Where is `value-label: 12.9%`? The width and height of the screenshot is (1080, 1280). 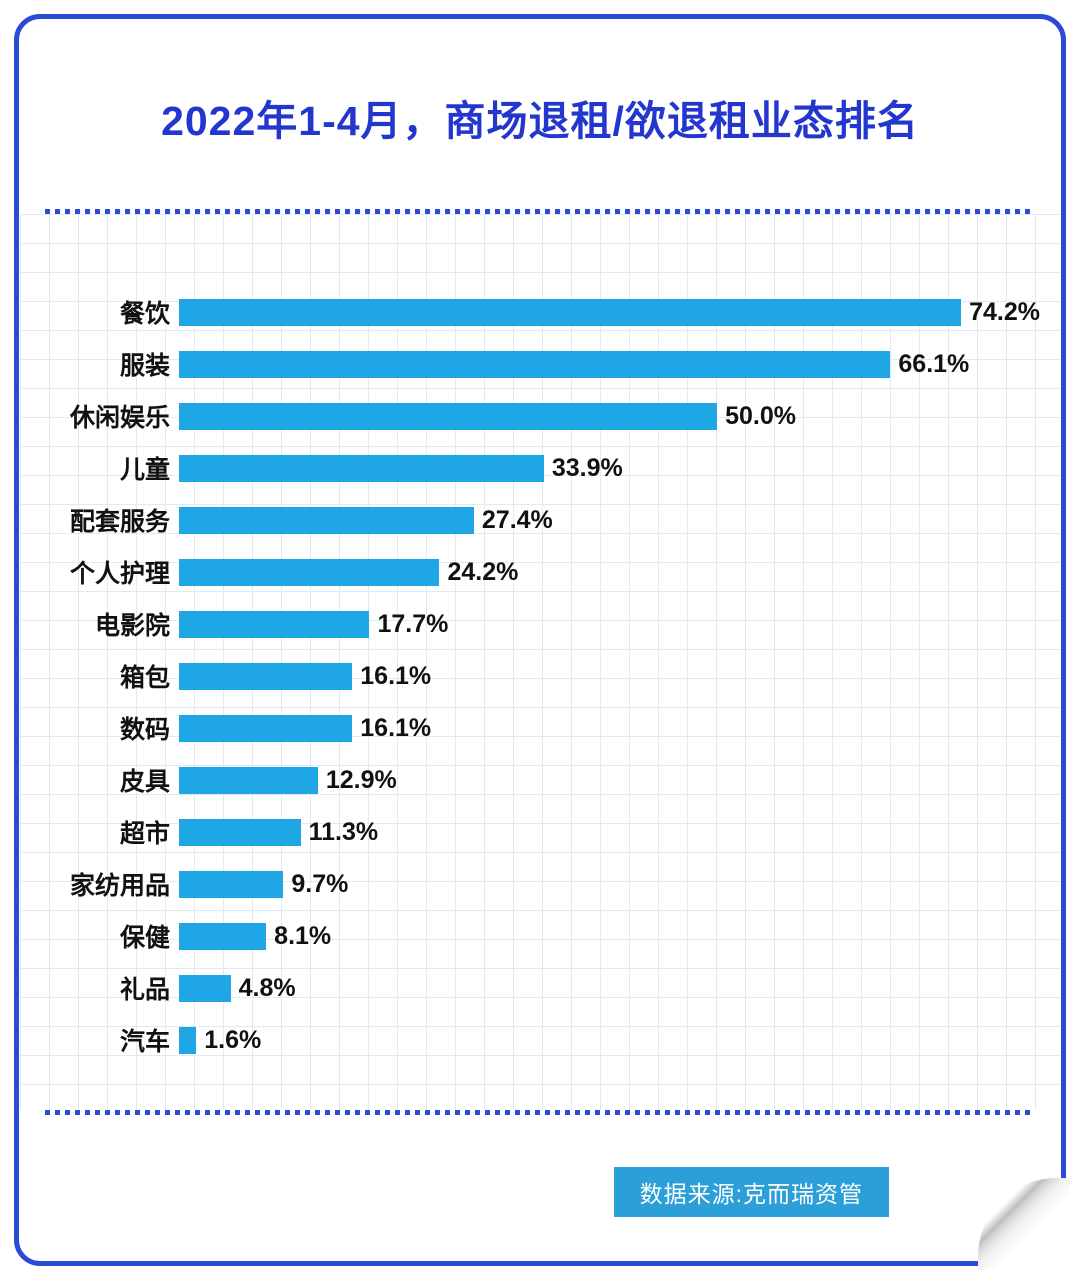 value-label: 12.9% is located at coordinates (361, 779).